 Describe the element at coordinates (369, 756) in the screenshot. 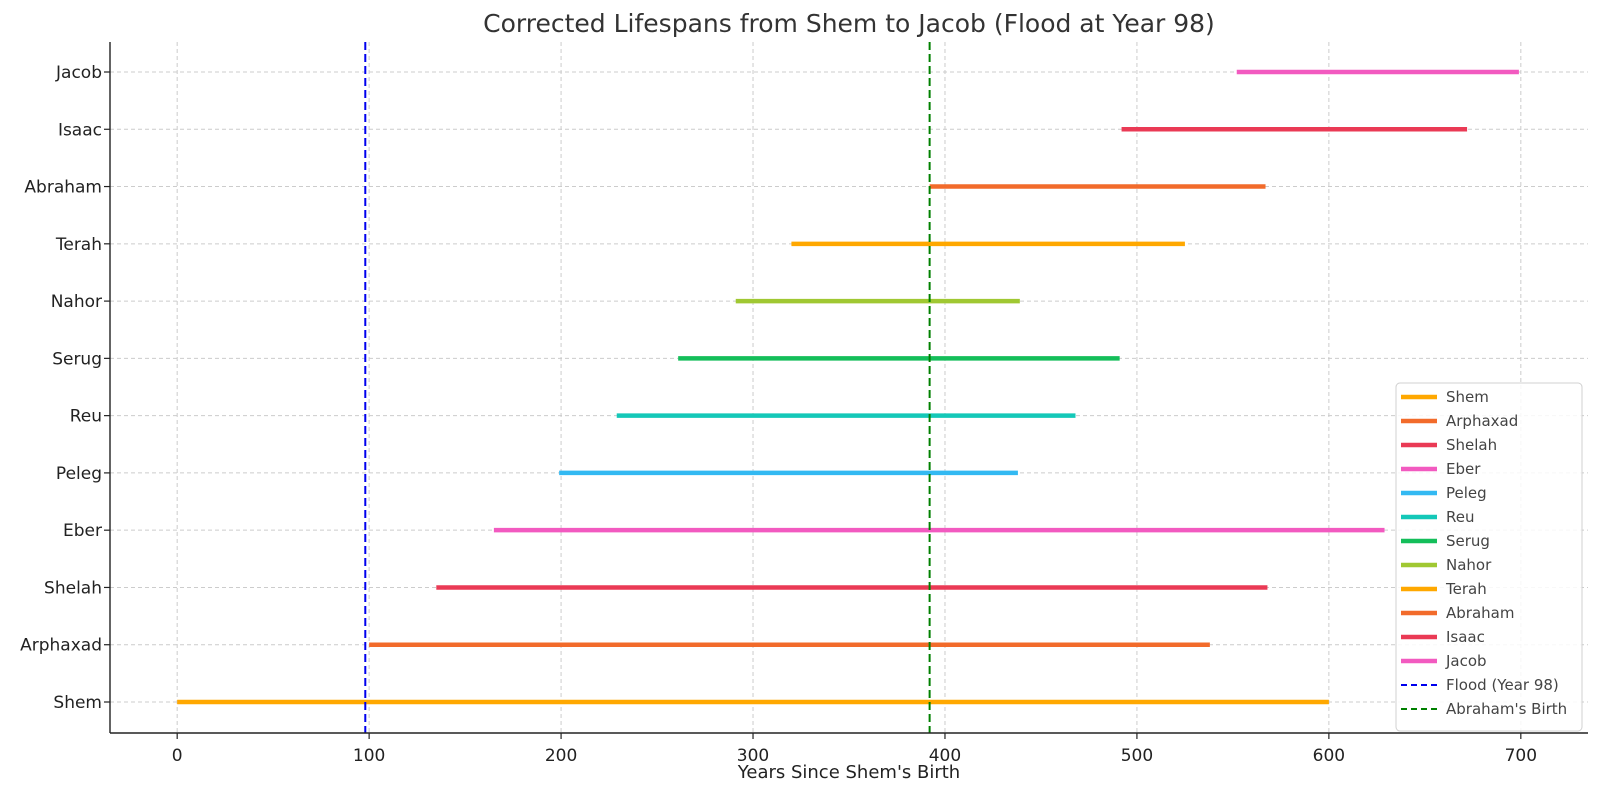

I see `x-tick-label: 100` at that location.